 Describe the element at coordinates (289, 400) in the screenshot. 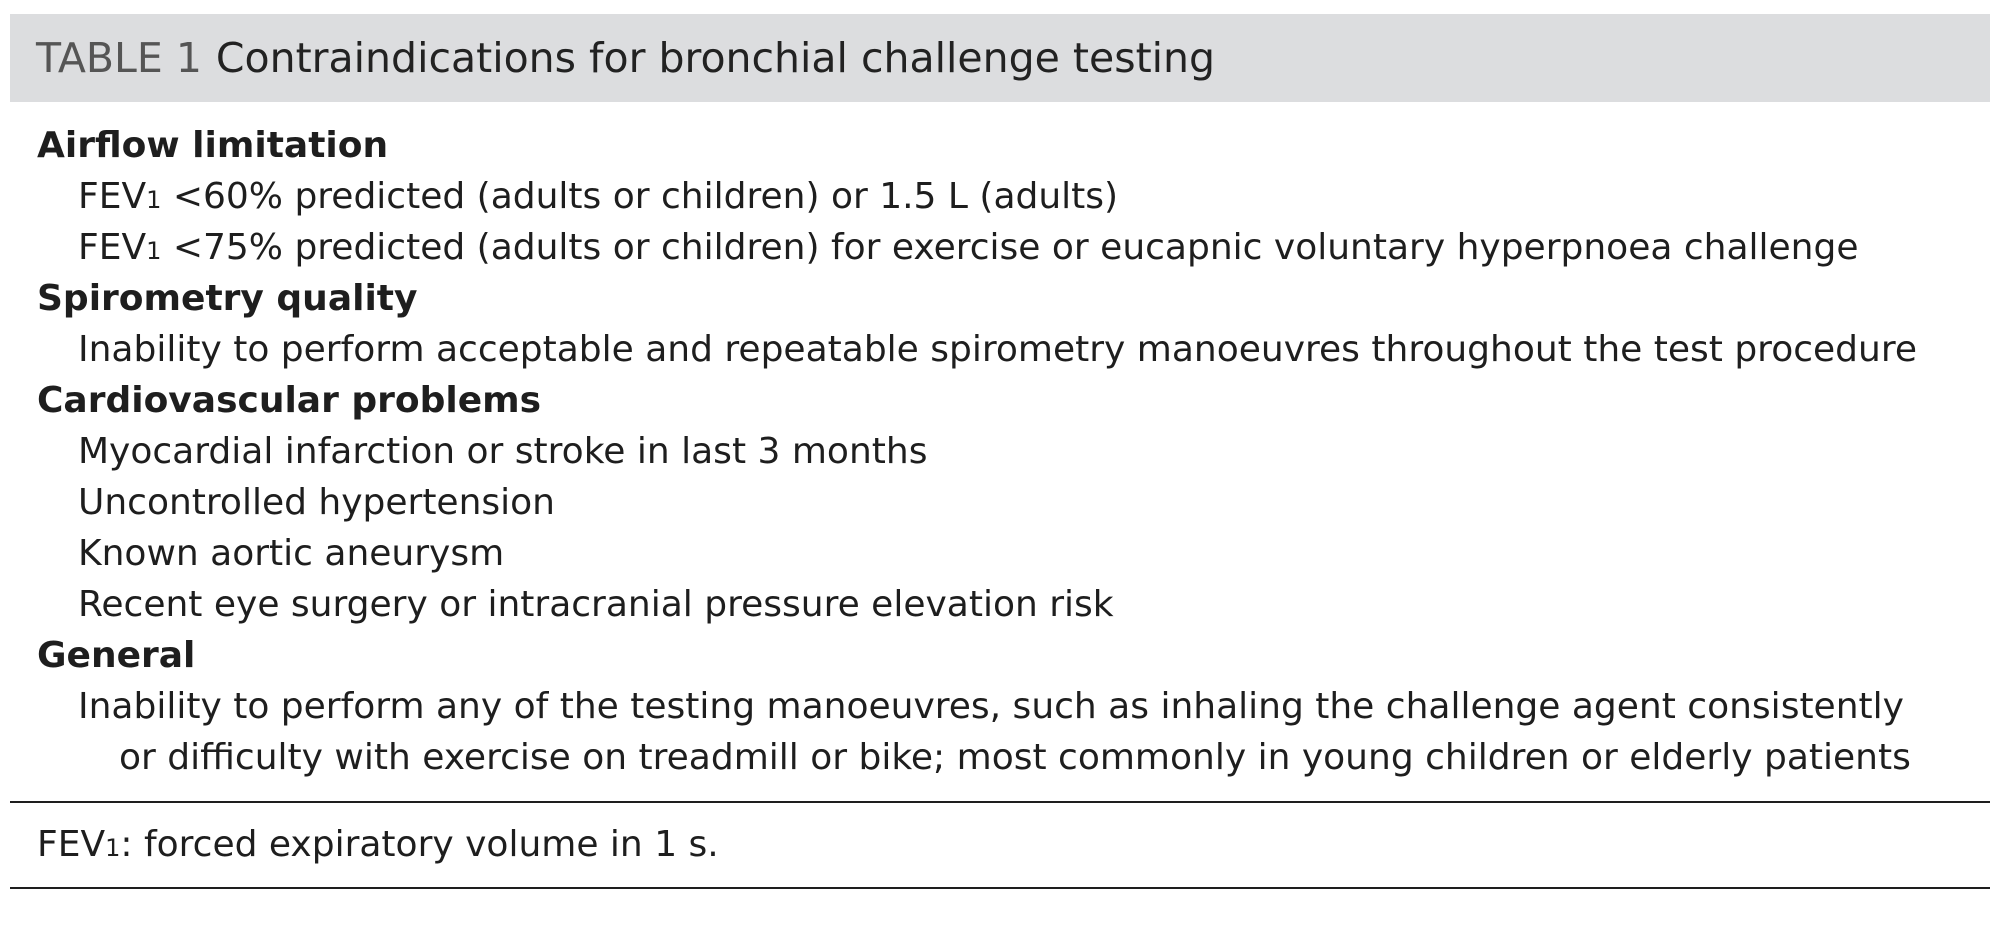

I see `section-heading-cardiovascular-problems: Cardiovascular problems` at that location.